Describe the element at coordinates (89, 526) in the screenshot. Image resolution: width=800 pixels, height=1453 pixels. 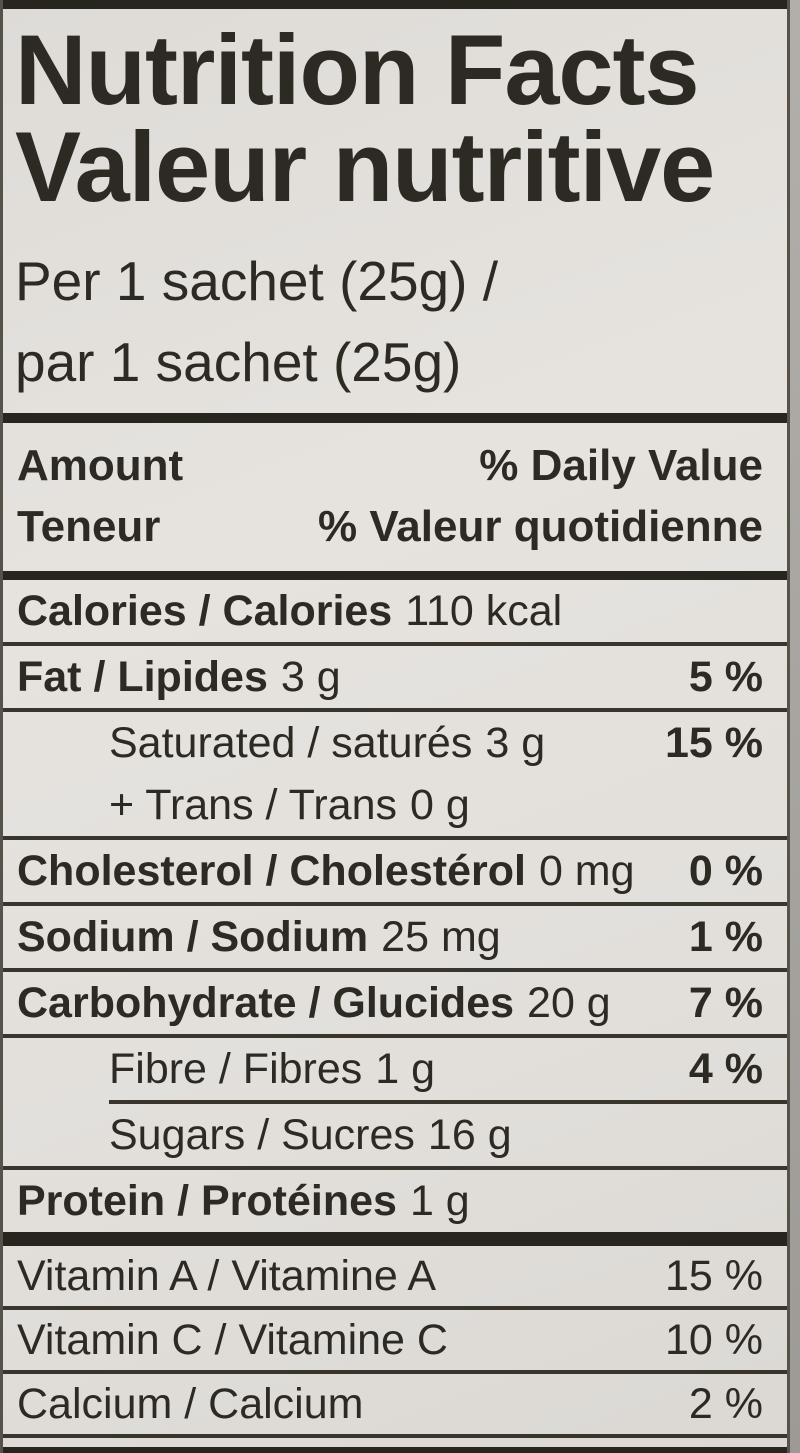
I see `amount-header-fr: Teneur` at that location.